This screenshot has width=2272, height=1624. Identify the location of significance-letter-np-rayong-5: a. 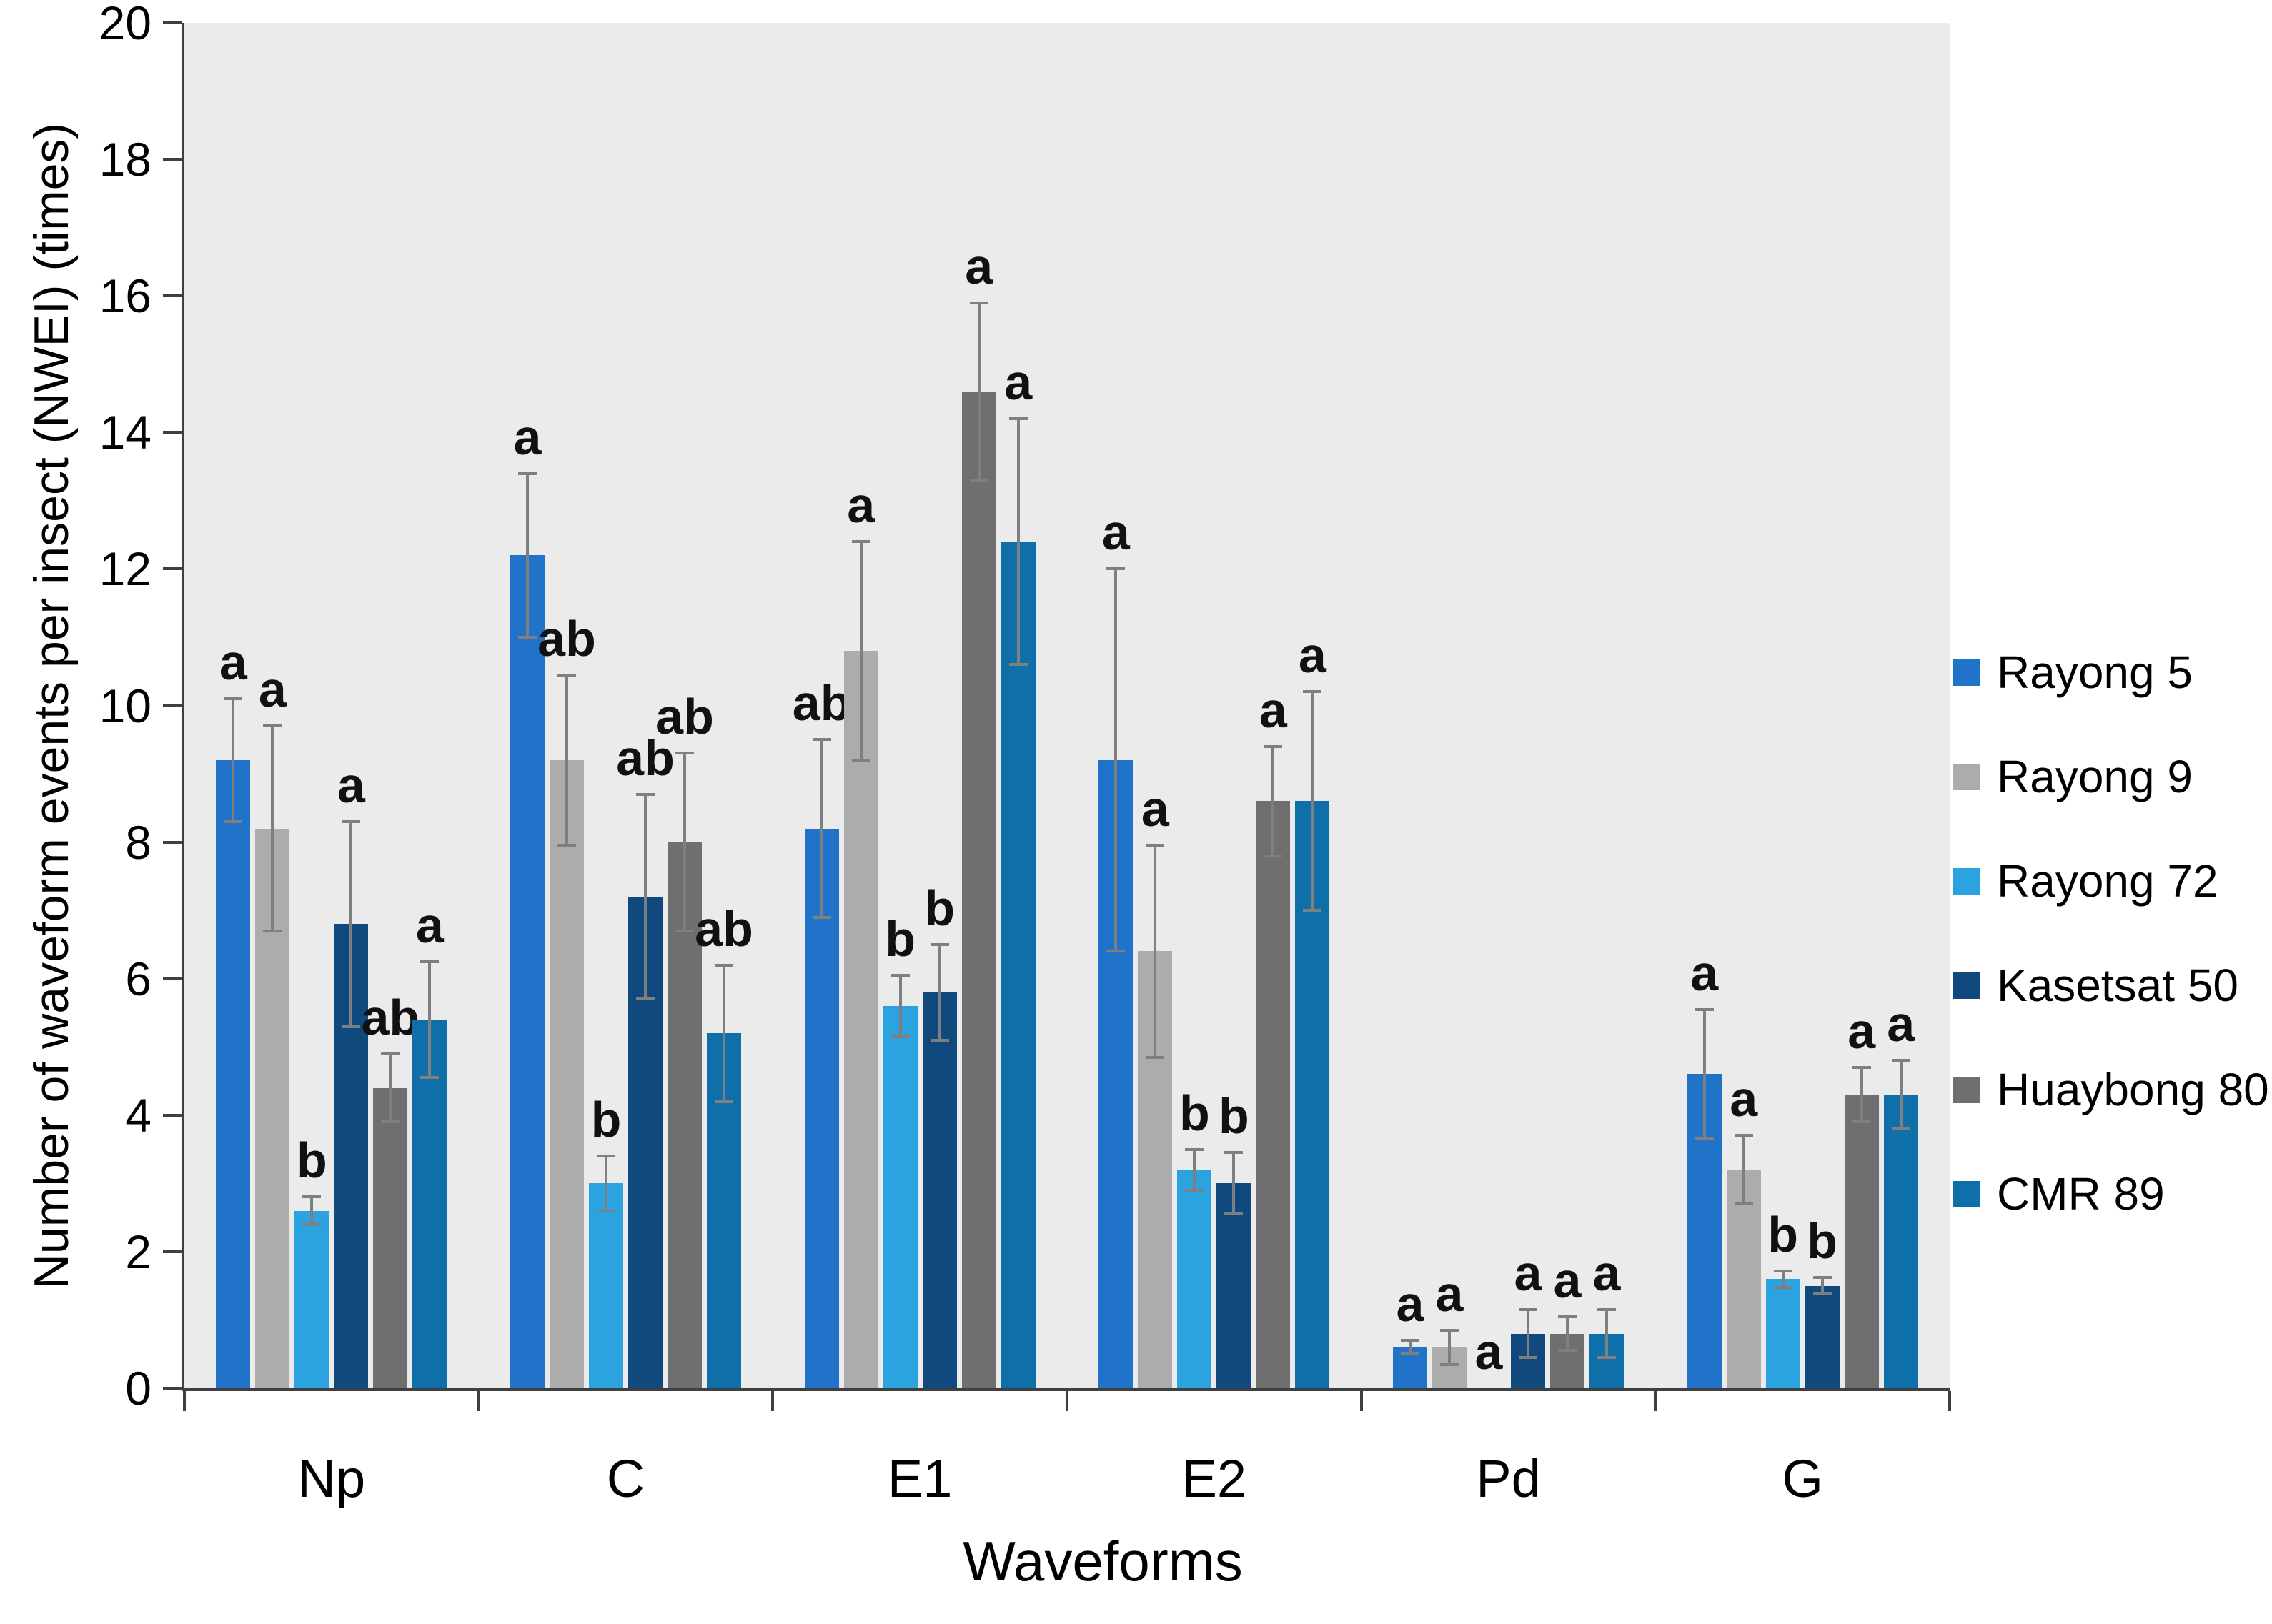
(233, 662).